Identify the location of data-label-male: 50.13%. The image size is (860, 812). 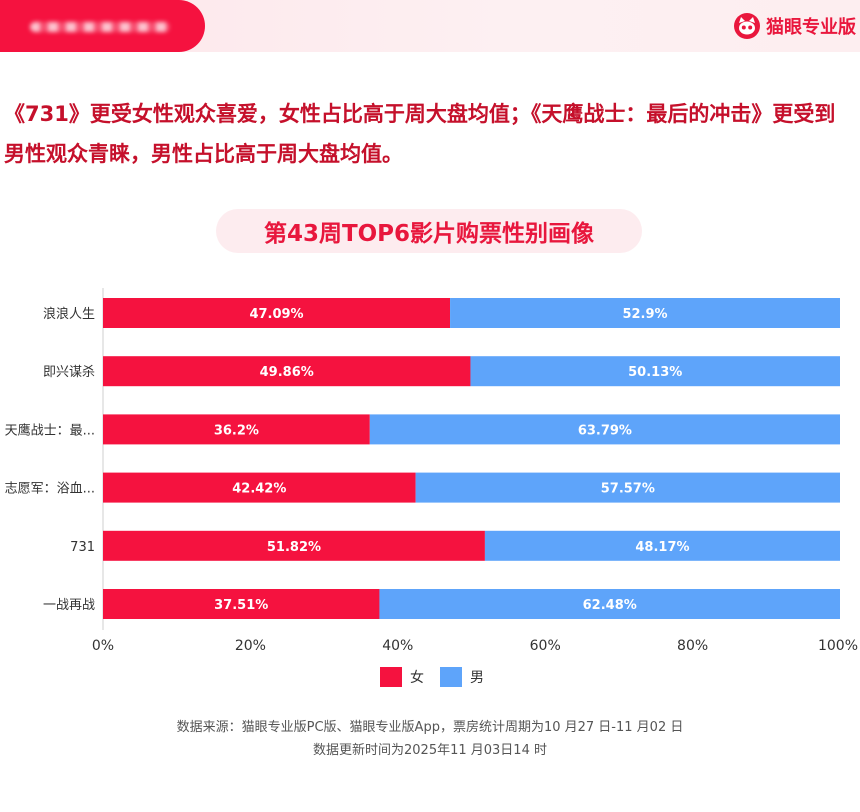
(655, 372).